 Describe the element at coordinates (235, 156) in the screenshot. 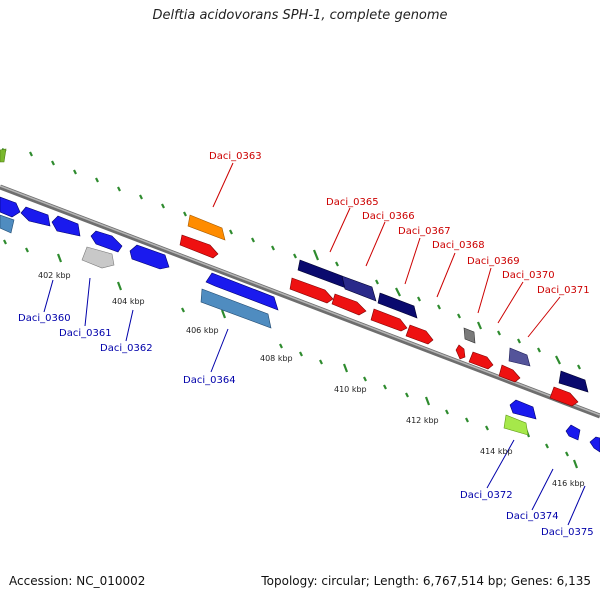

I see `gene-label-forward: Daci_0363` at that location.